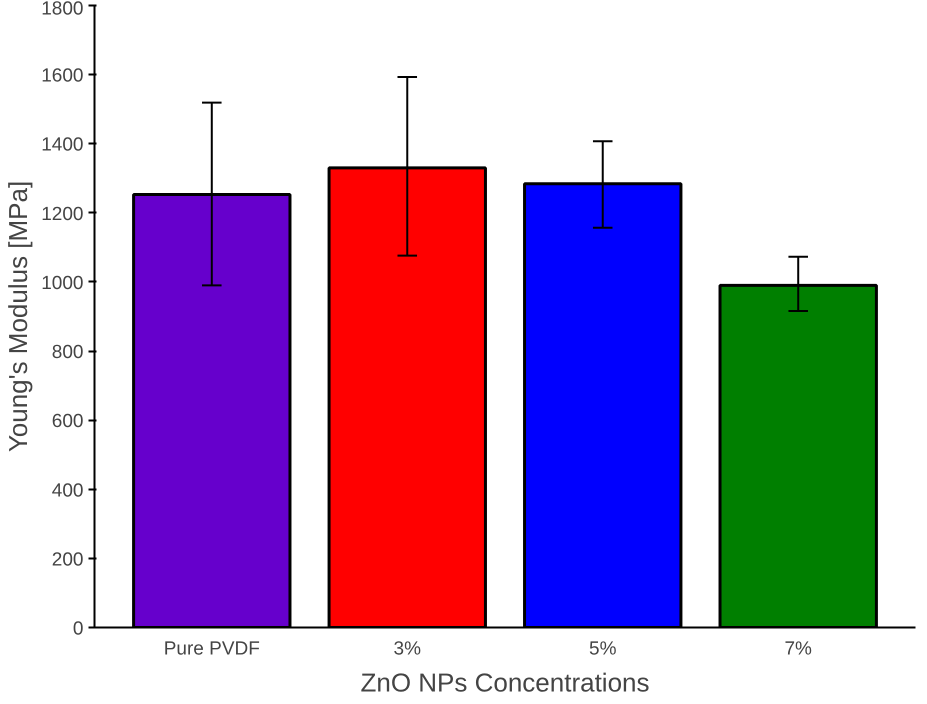 This screenshot has width=927, height=704. I want to click on x-tick-label: 7%, so click(798, 649).